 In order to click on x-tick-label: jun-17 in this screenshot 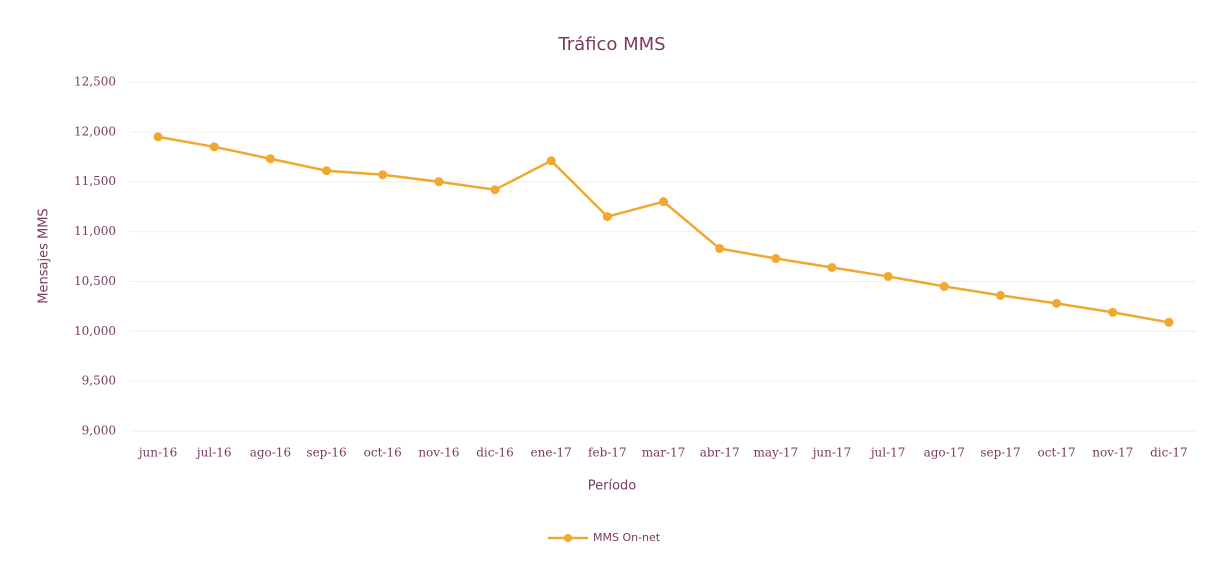, I will do `click(831, 453)`.